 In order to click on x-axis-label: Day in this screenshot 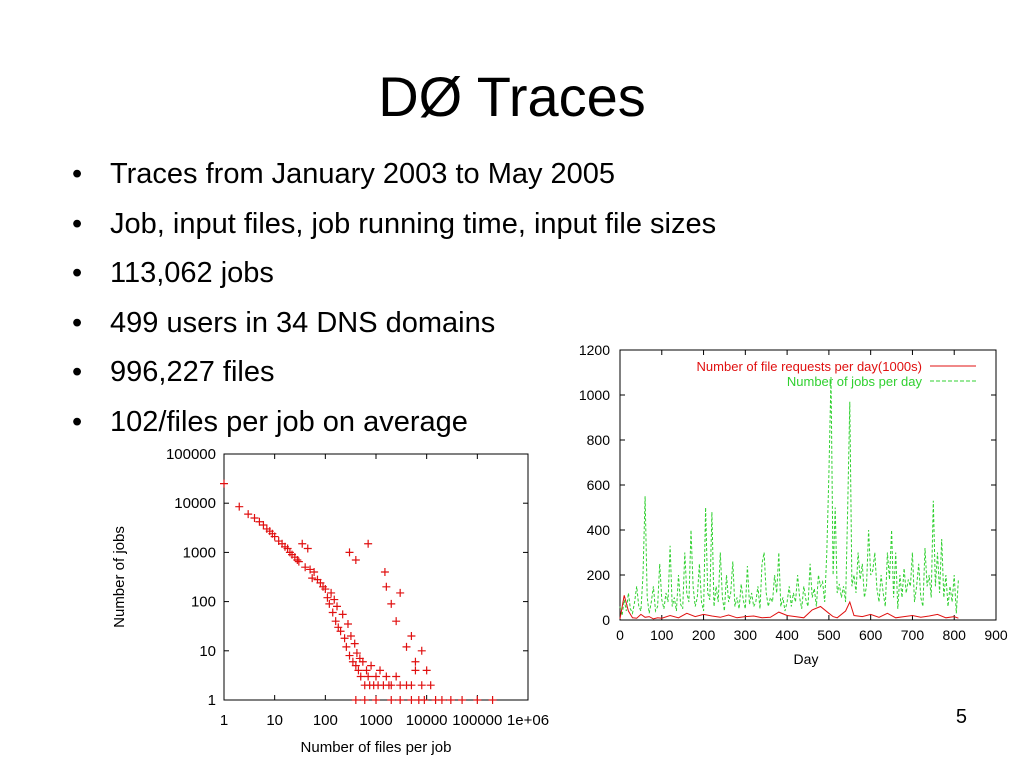, I will do `click(806, 659)`.